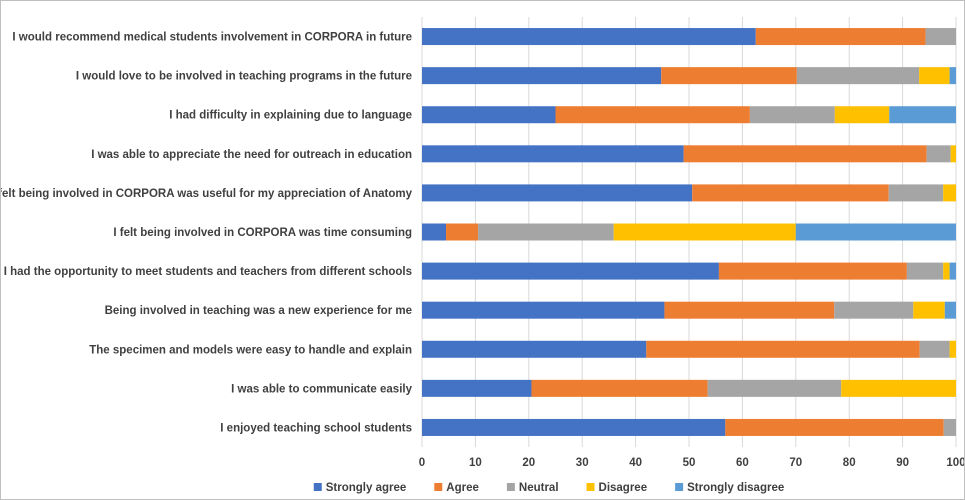 This screenshot has width=965, height=500. Describe the element at coordinates (462, 488) in the screenshot. I see `legend-label: Agree` at that location.